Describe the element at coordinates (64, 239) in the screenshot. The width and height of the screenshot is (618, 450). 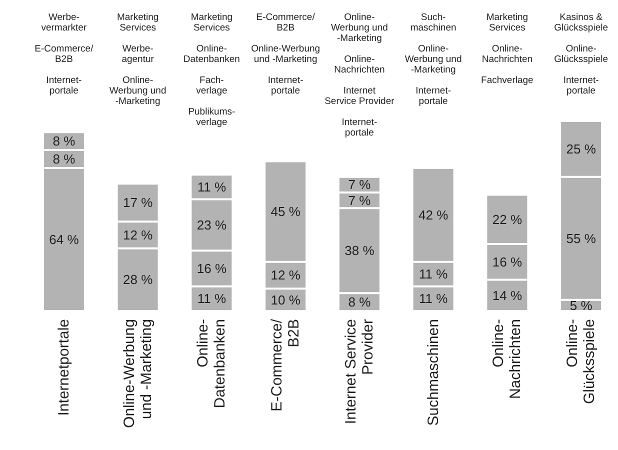
I see `data-label: 64 %` at that location.